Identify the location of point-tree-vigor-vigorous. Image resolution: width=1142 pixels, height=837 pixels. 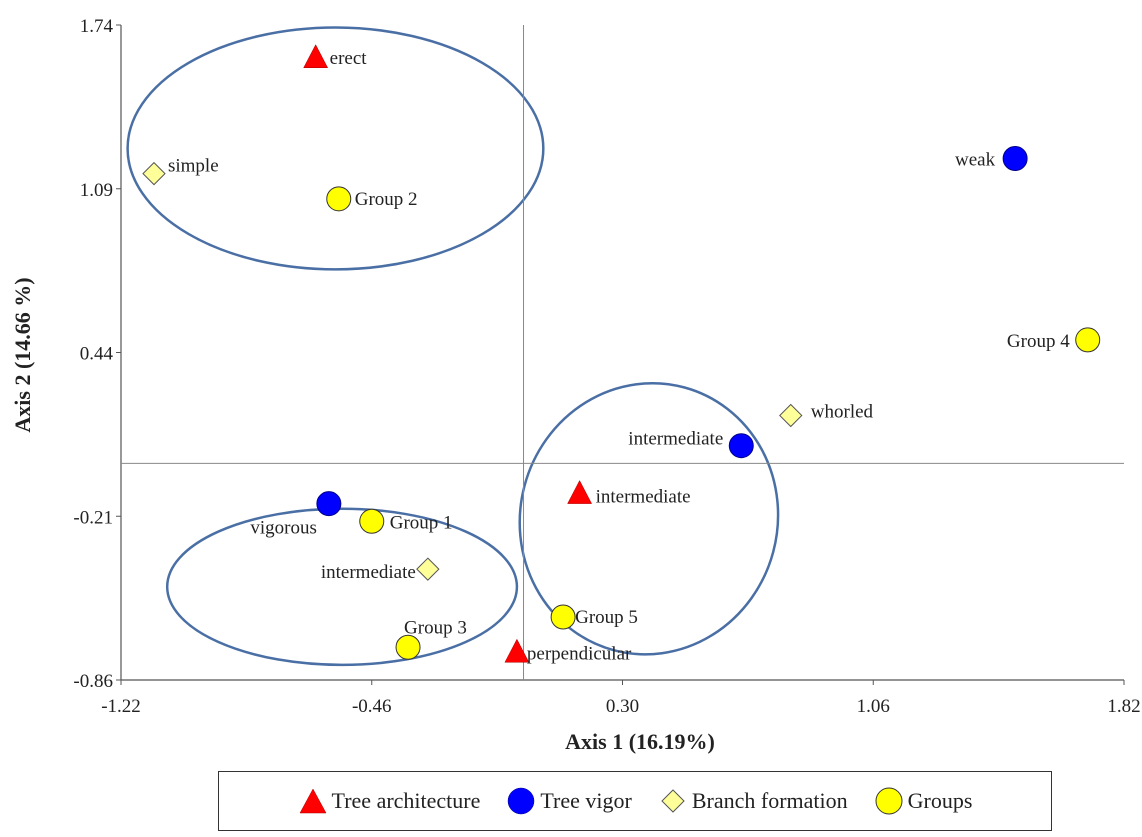
(329, 504).